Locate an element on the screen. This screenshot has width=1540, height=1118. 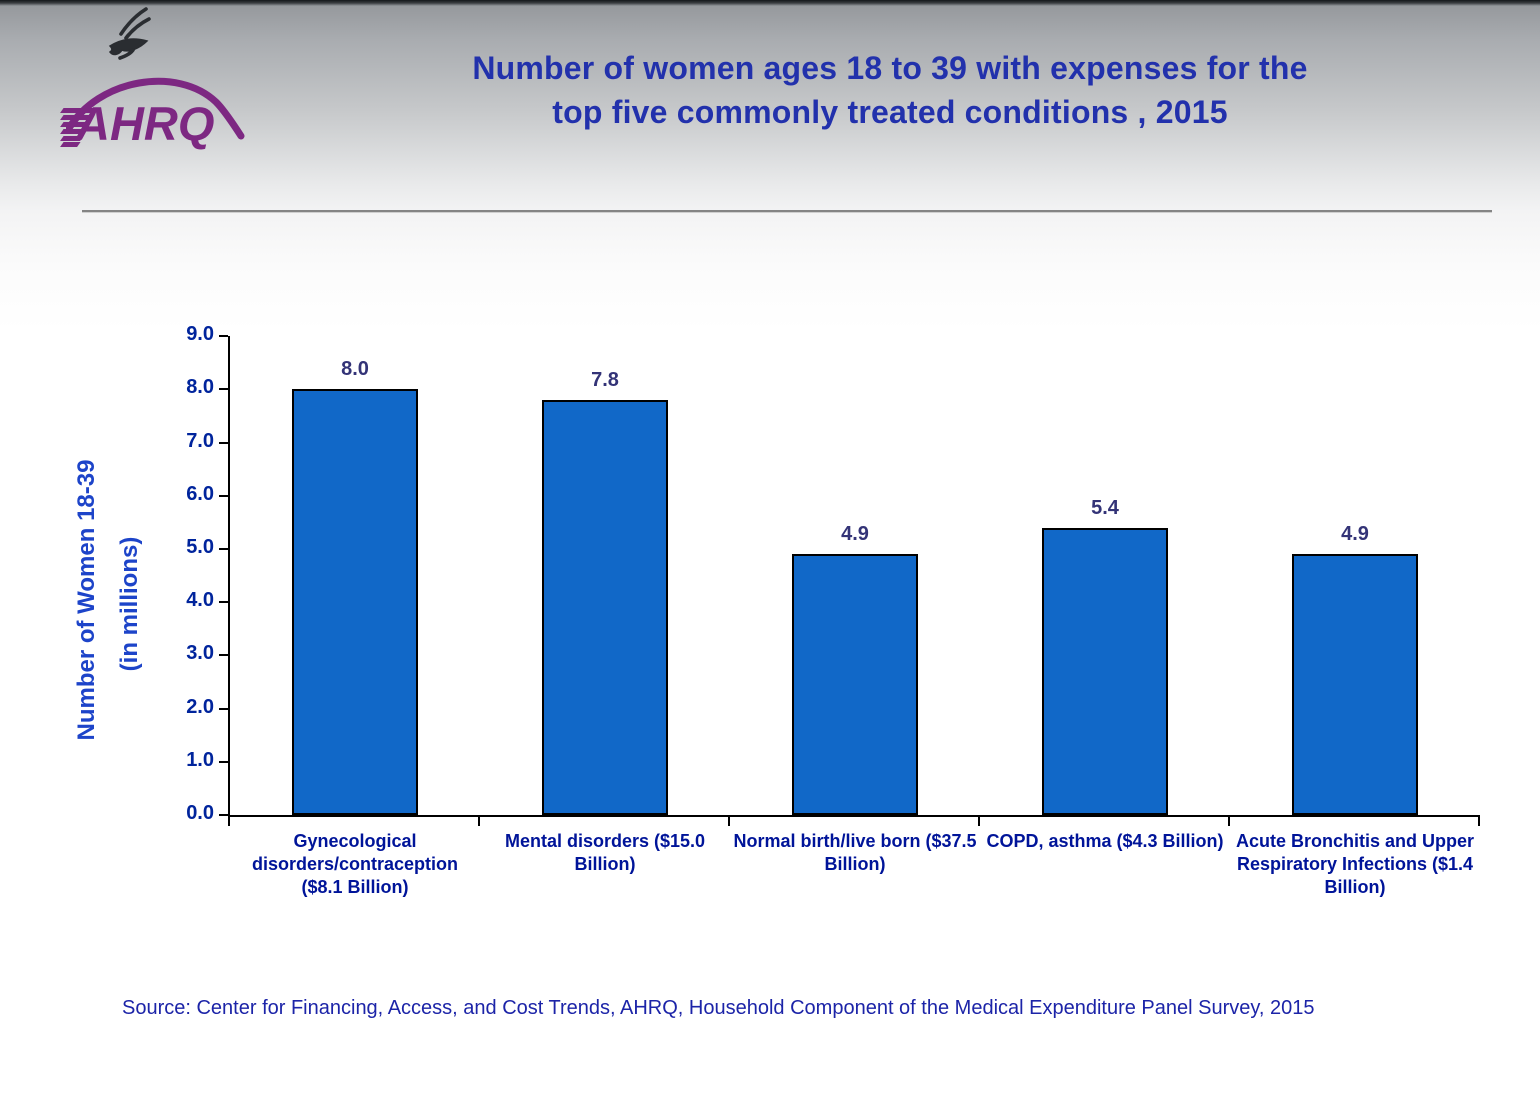
bar-value-label: 5.4 is located at coordinates (1105, 507).